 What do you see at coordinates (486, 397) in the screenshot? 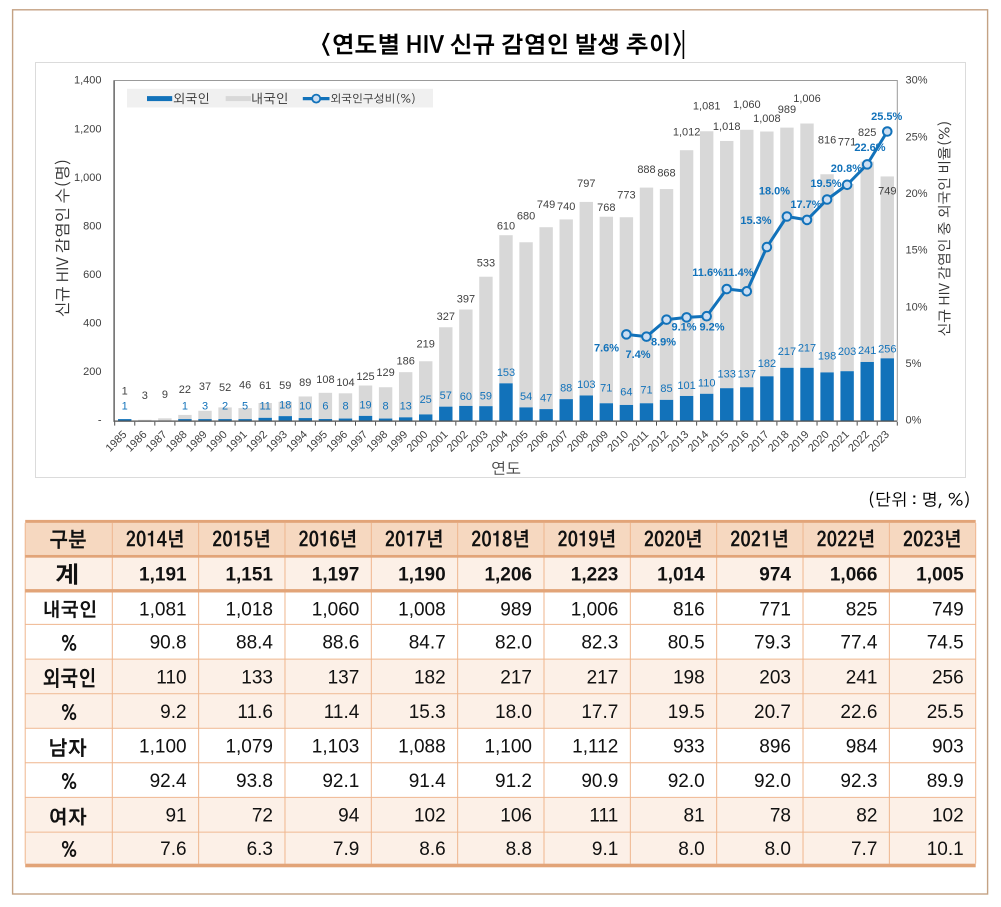
I see `svg-text: 59` at bounding box center [486, 397].